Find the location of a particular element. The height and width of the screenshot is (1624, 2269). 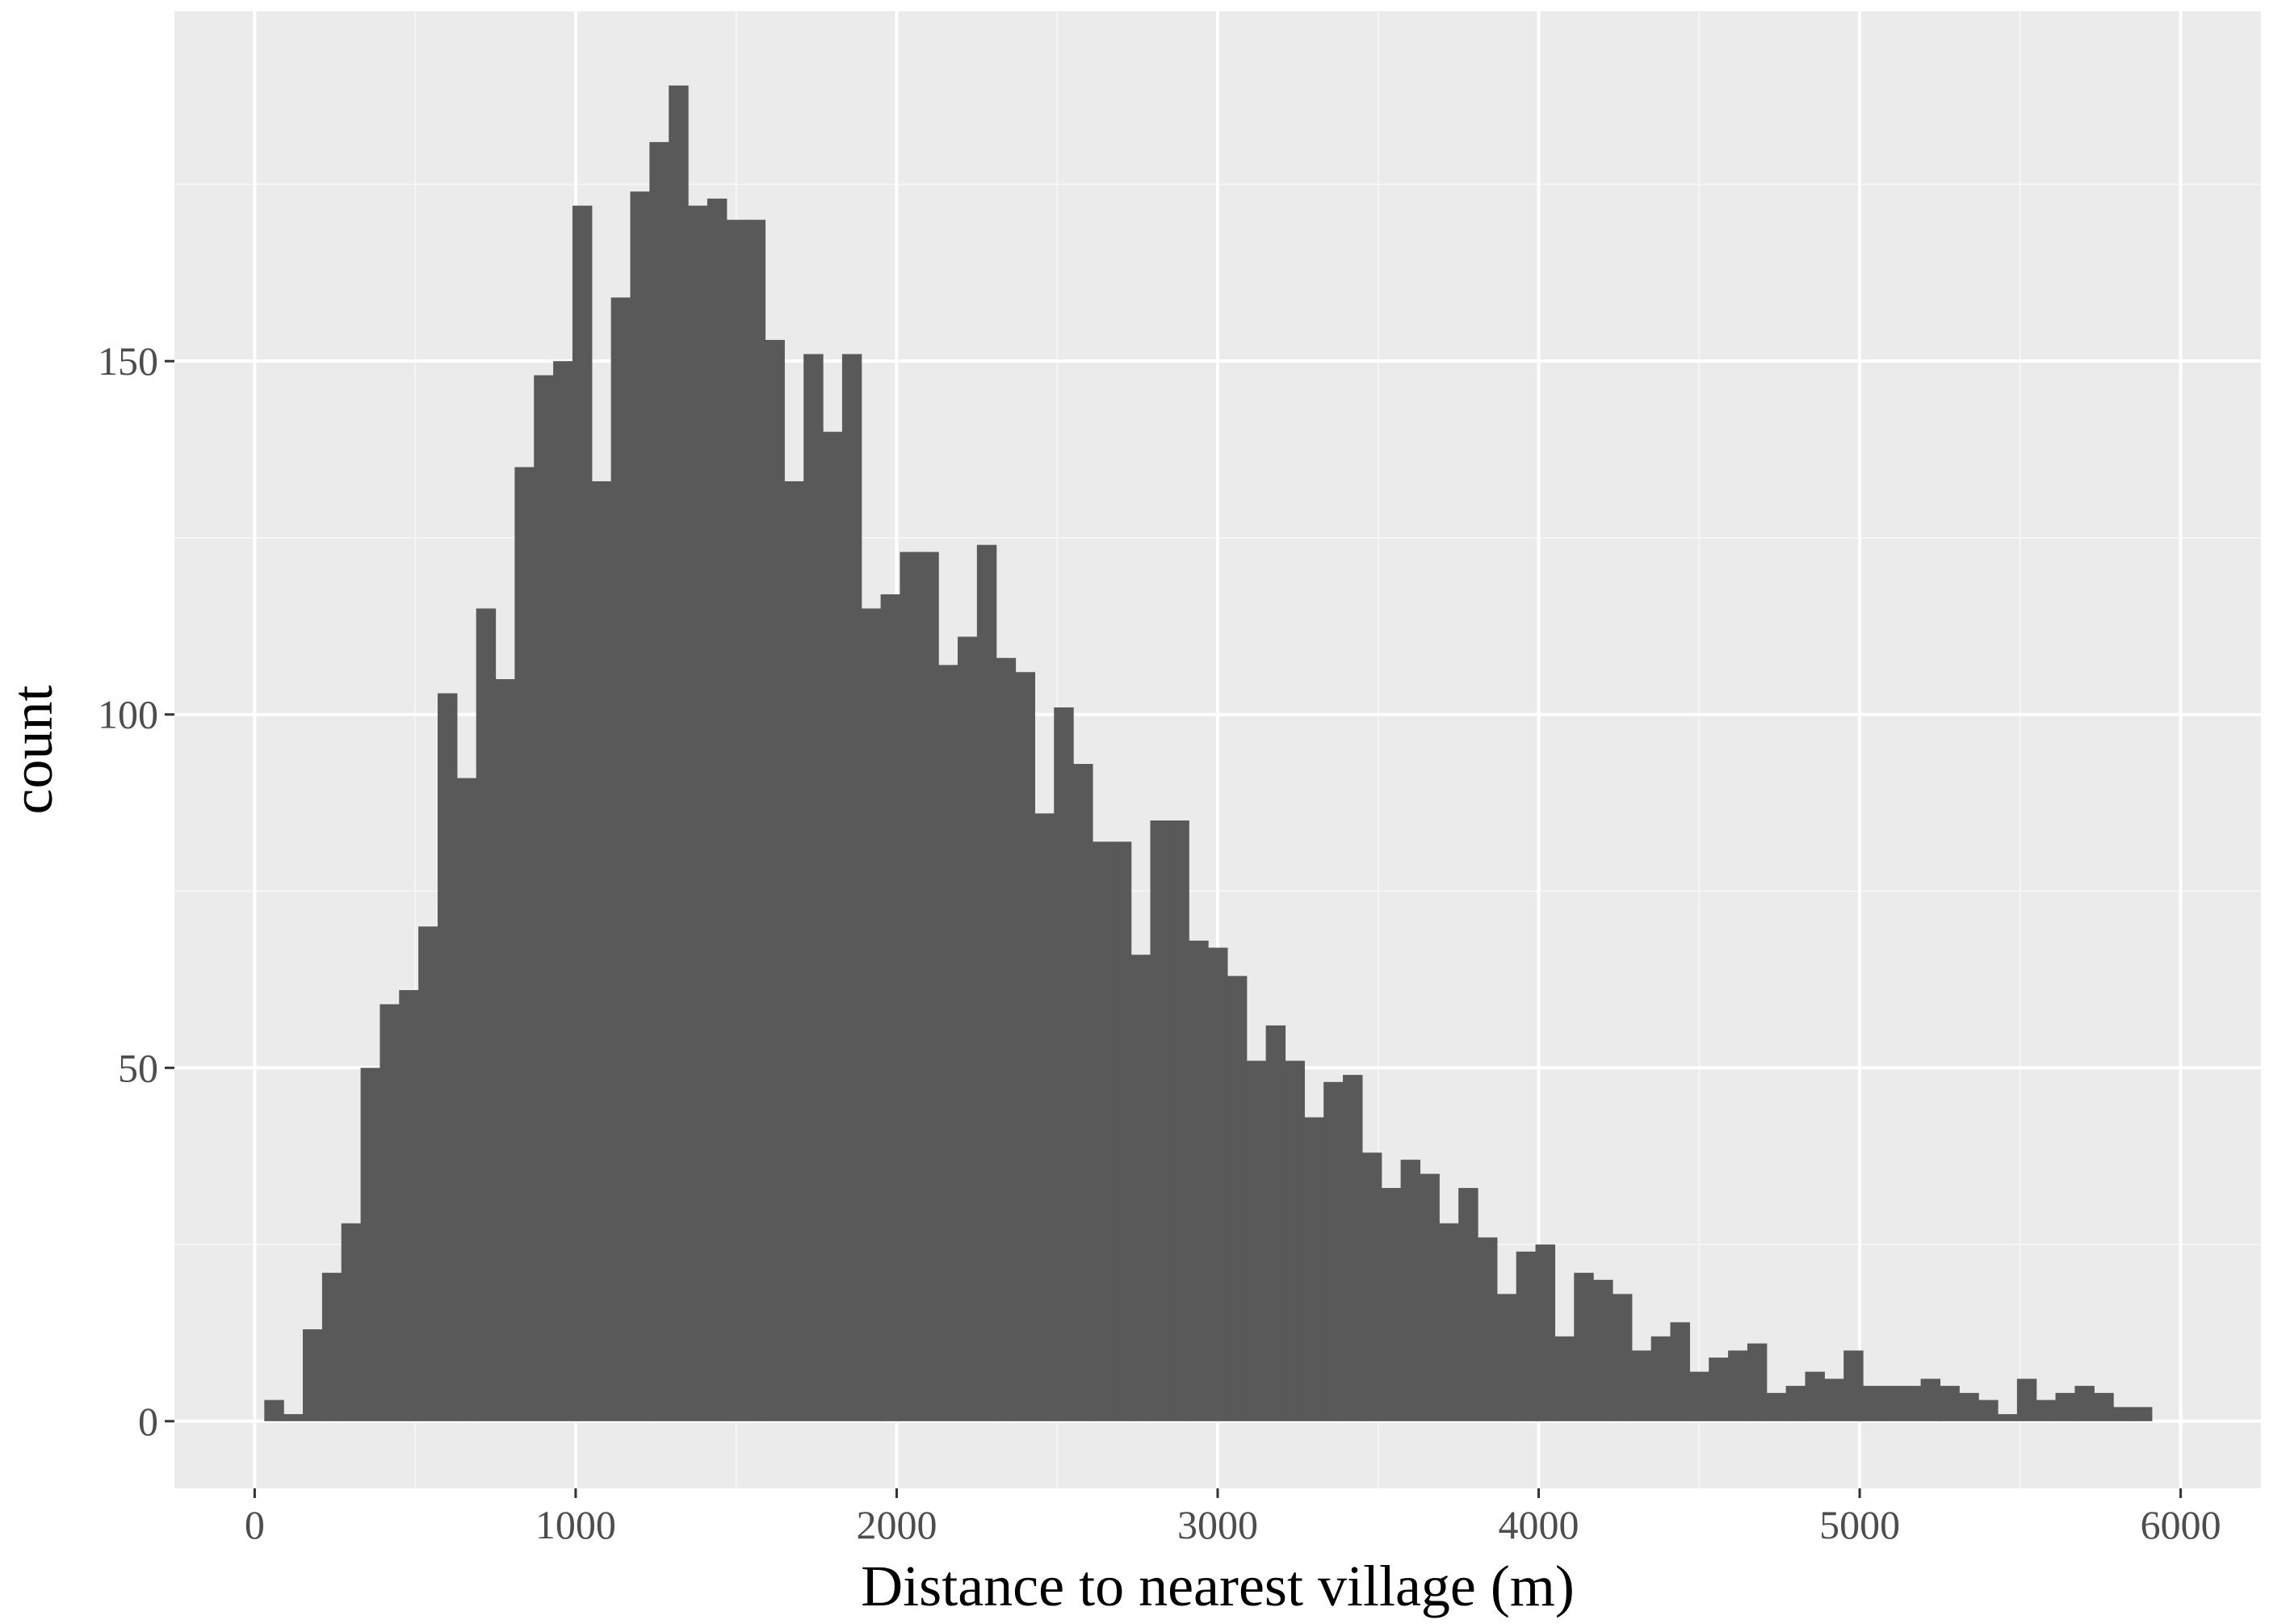

y-tick-label: 150 is located at coordinates (128, 361).